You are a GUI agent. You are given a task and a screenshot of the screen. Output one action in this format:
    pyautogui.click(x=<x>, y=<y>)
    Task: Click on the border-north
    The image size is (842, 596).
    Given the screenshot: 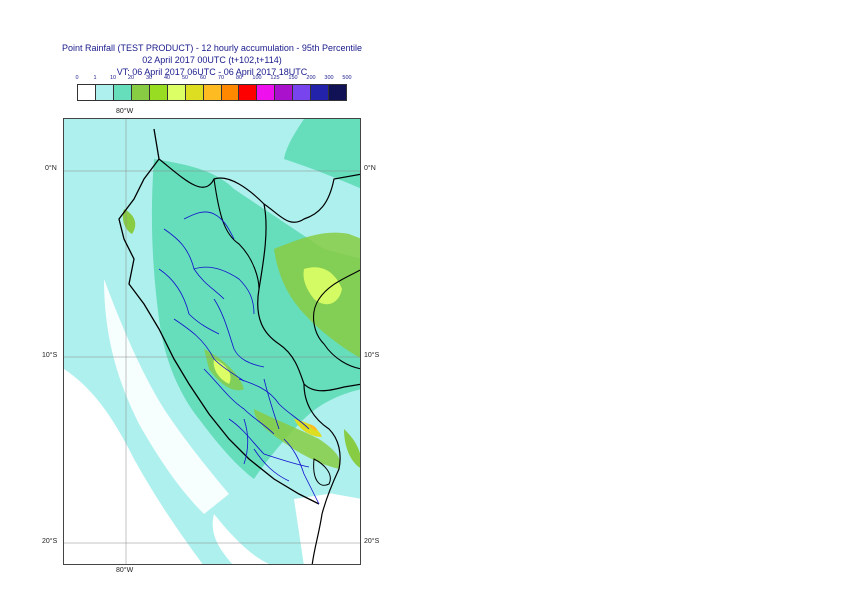 What is the action you would take?
    pyautogui.click(x=259, y=190)
    